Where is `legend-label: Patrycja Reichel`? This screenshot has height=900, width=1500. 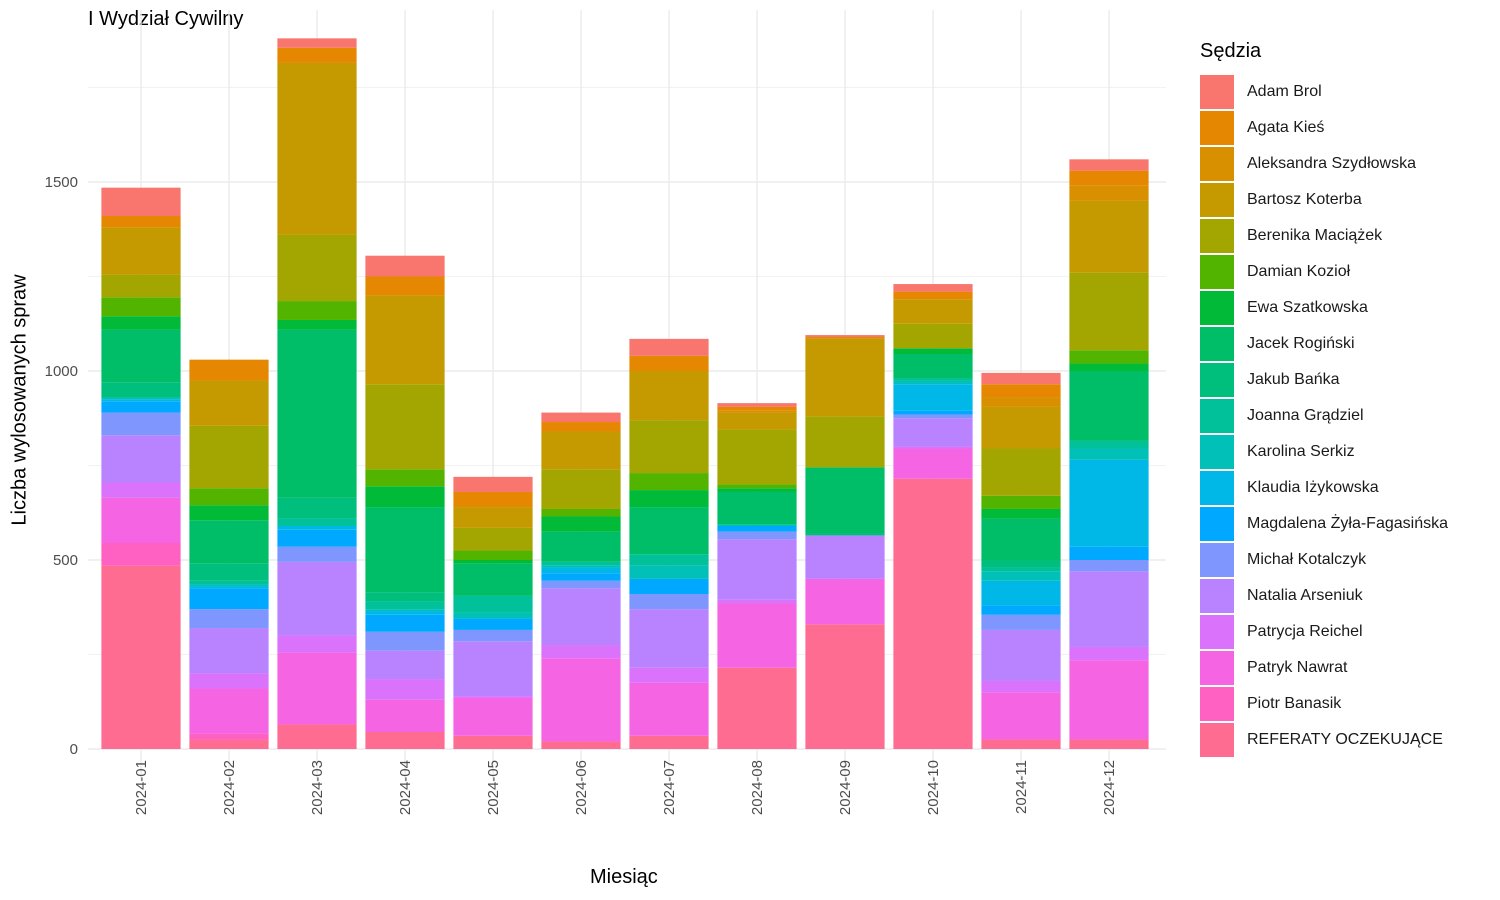 legend-label: Patrycja Reichel is located at coordinates (1305, 631).